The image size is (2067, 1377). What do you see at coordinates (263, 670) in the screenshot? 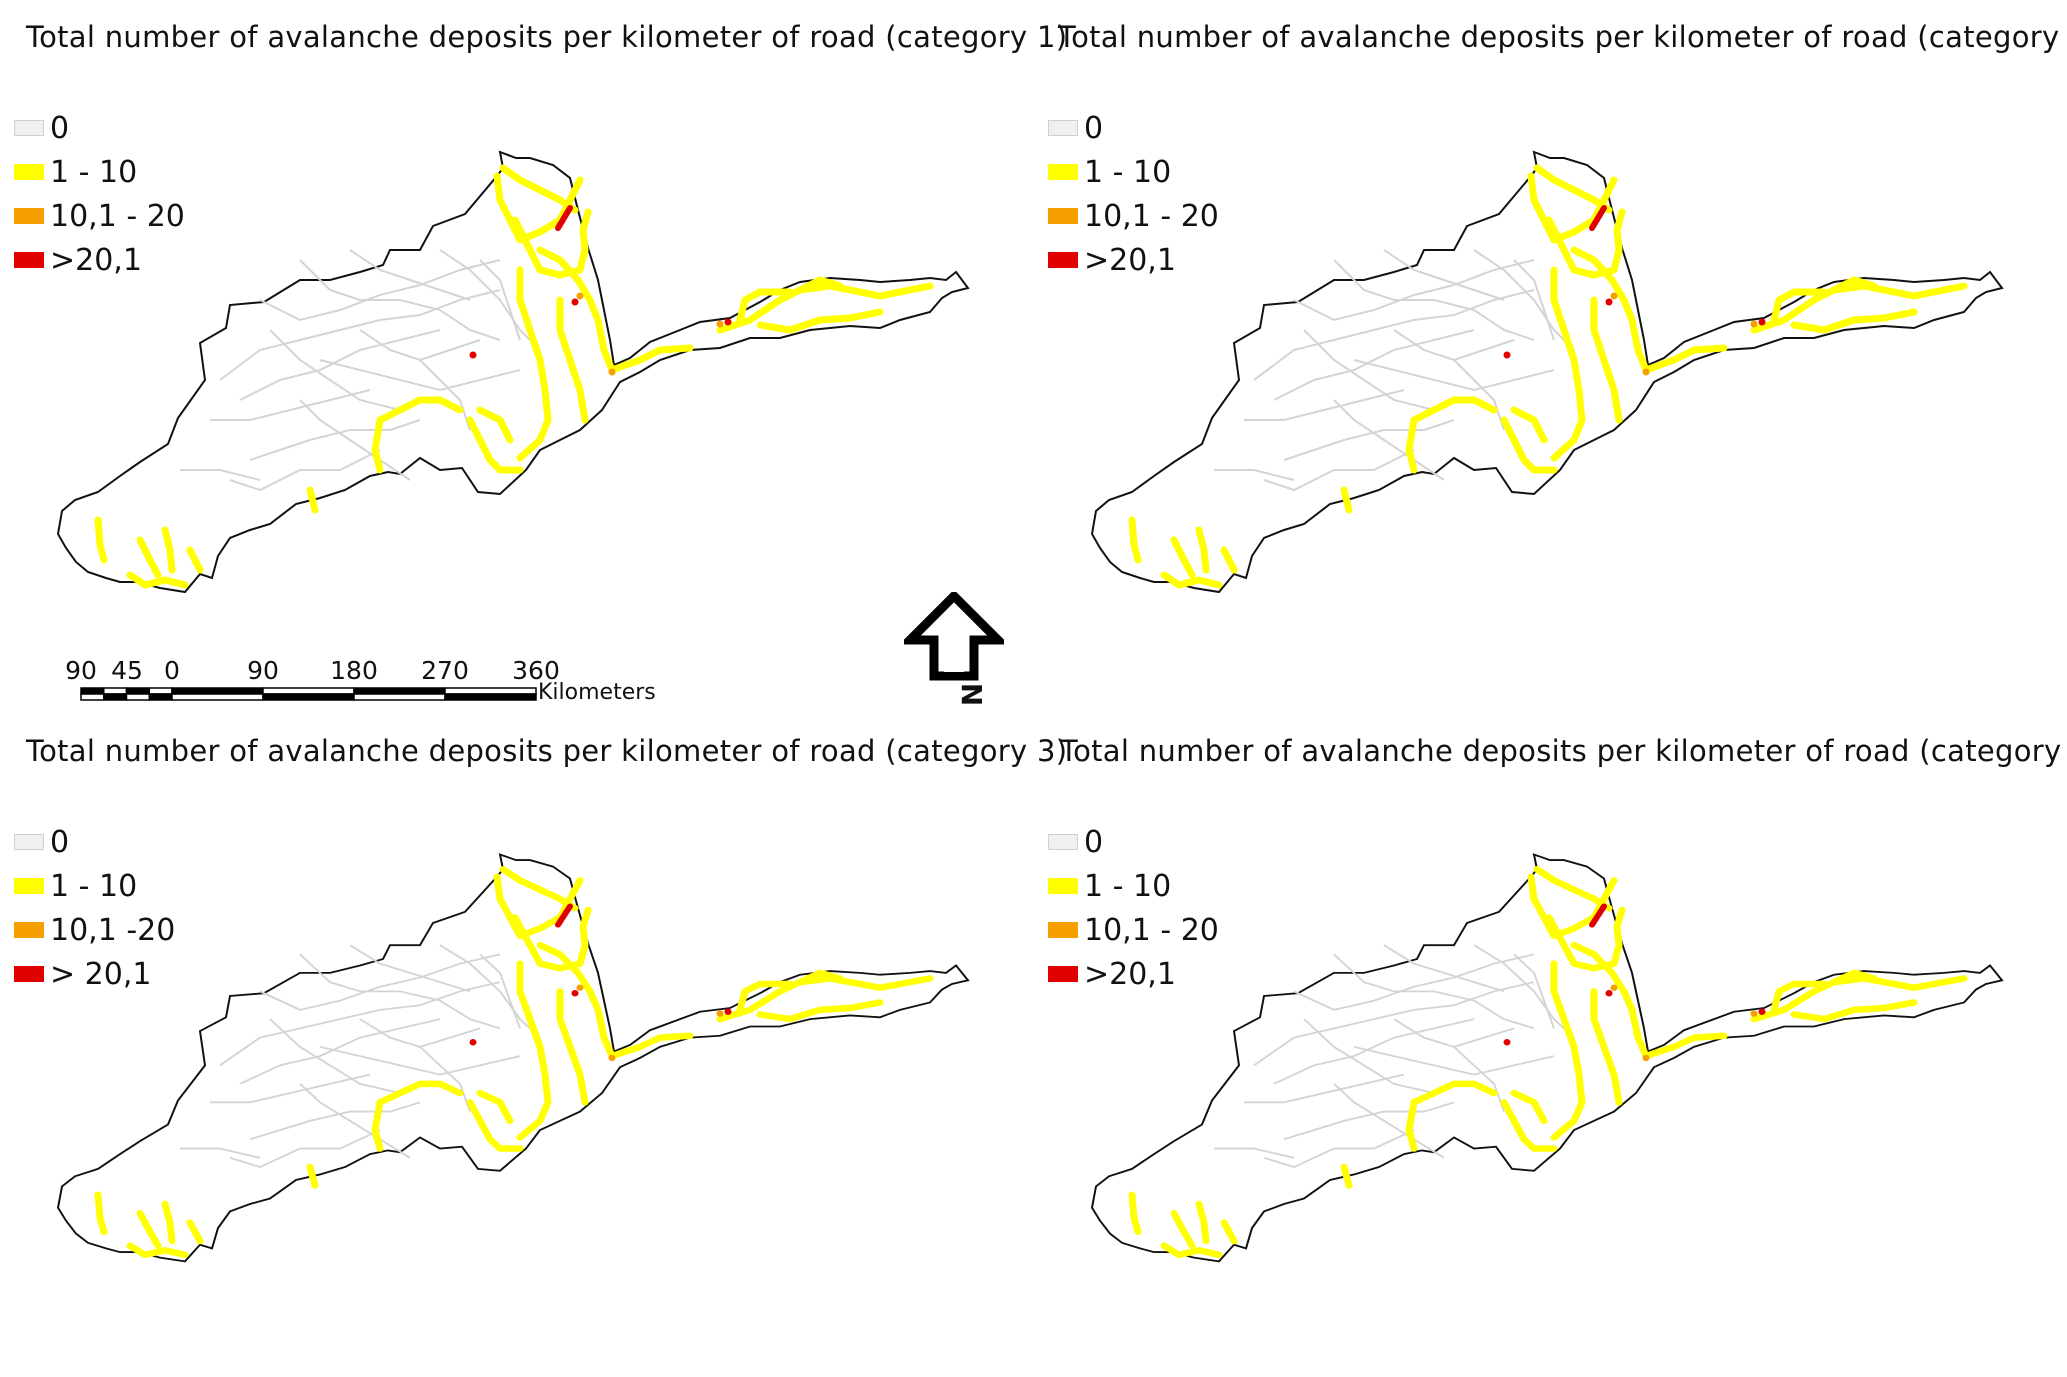
I see `scale-tick-label: 90` at bounding box center [263, 670].